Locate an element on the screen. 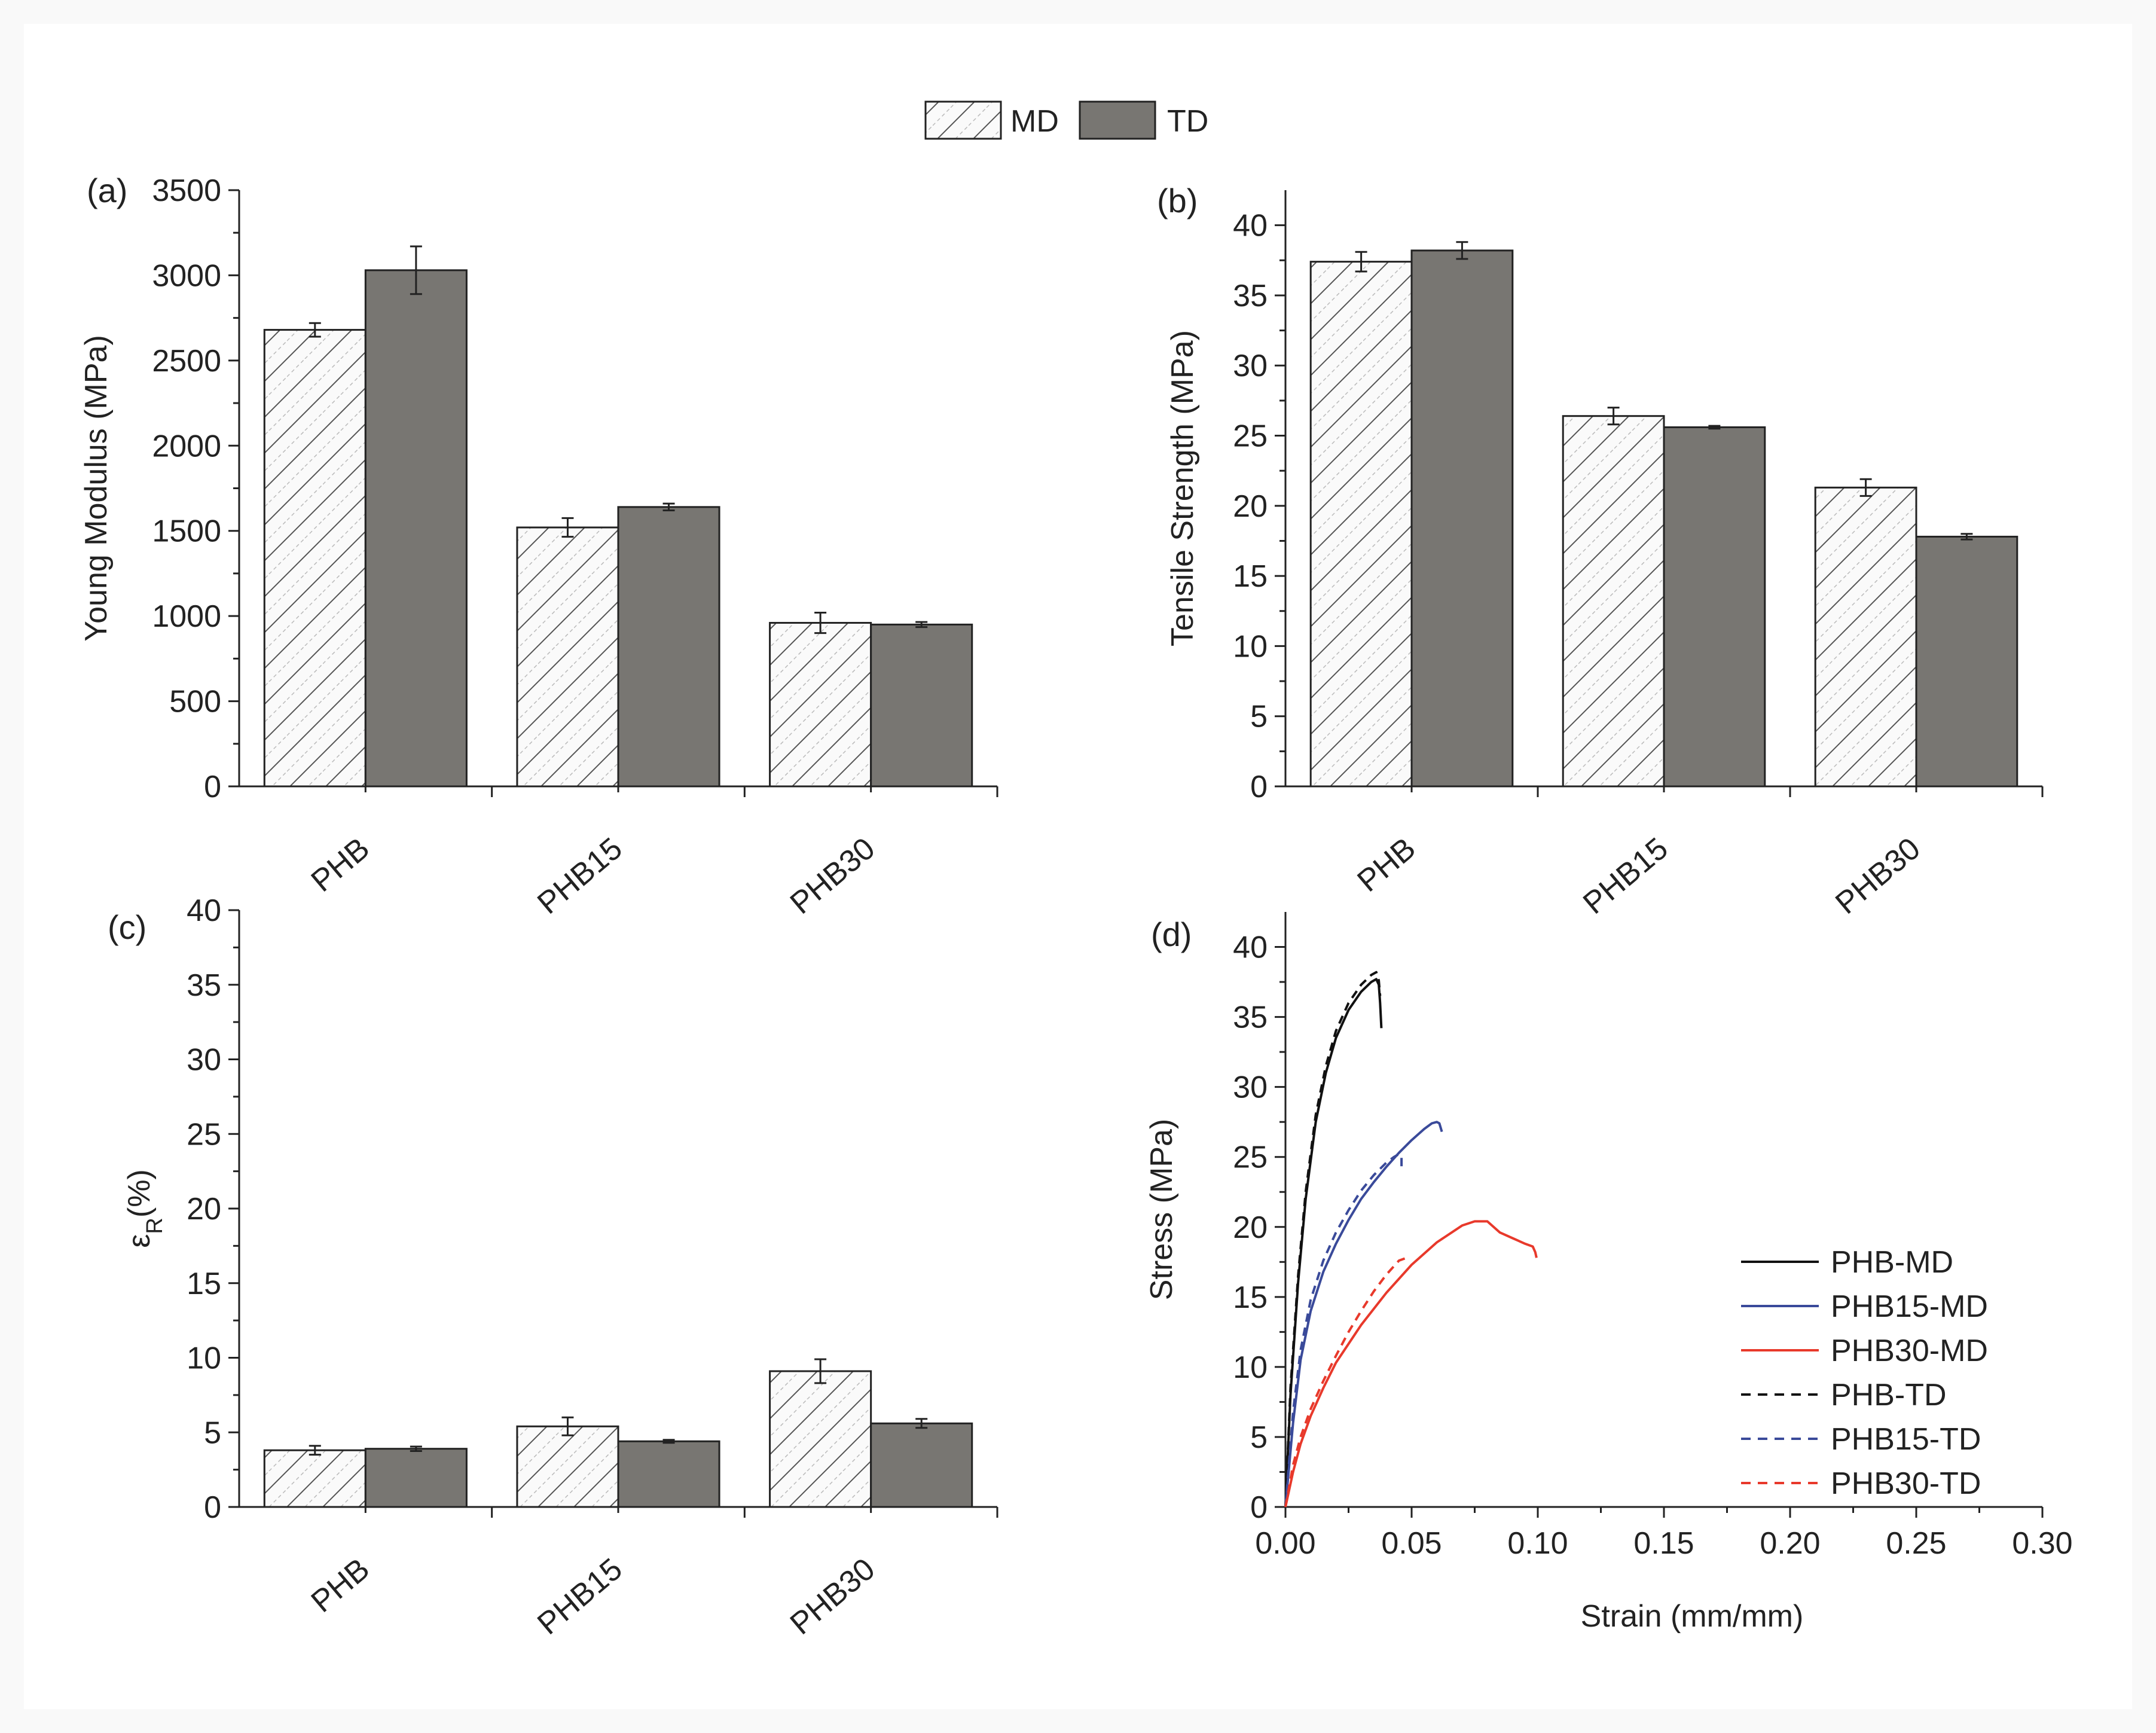 The width and height of the screenshot is (2156, 1733). y-axis-title: Stress (MPa) is located at coordinates (1161, 1209).